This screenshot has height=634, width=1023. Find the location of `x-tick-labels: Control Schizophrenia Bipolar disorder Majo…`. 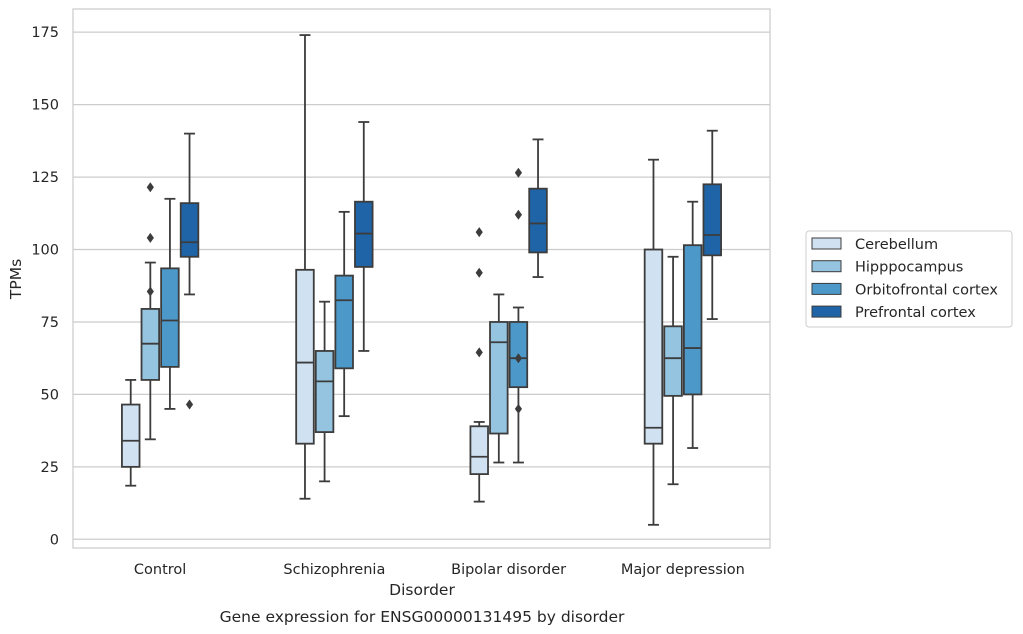

x-tick-labels: Control Schizophrenia Bipolar disorder Majo… is located at coordinates (439, 570).